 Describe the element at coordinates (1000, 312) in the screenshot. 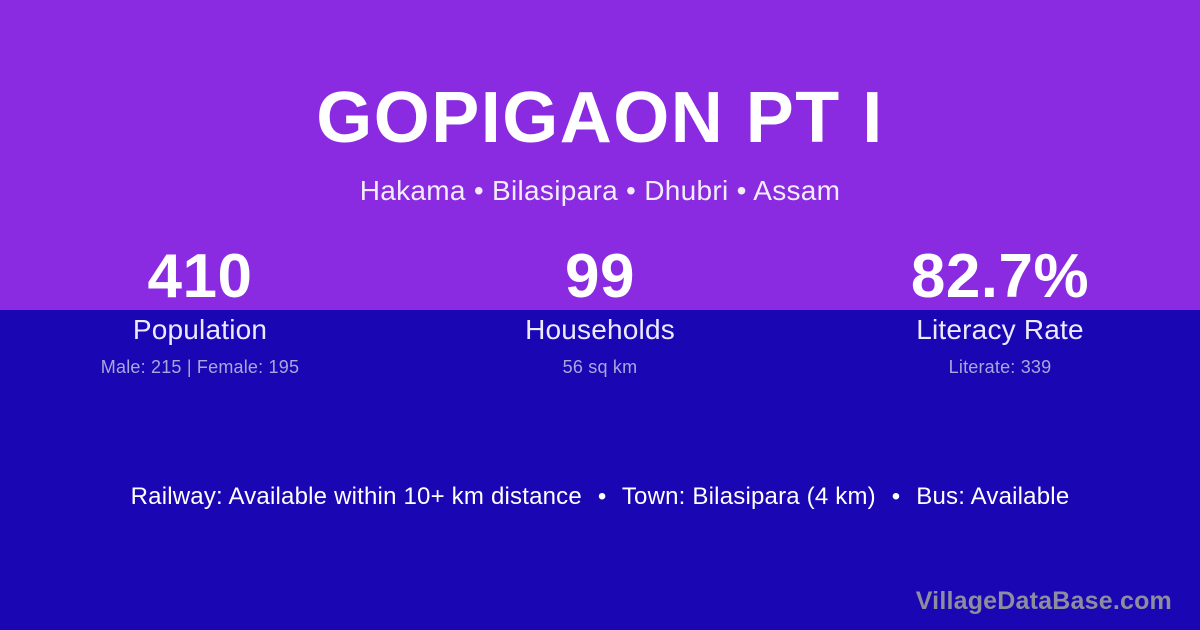

I see `stat-literacy-rate: 82.7% Literacy Rate Literate: 339` at that location.